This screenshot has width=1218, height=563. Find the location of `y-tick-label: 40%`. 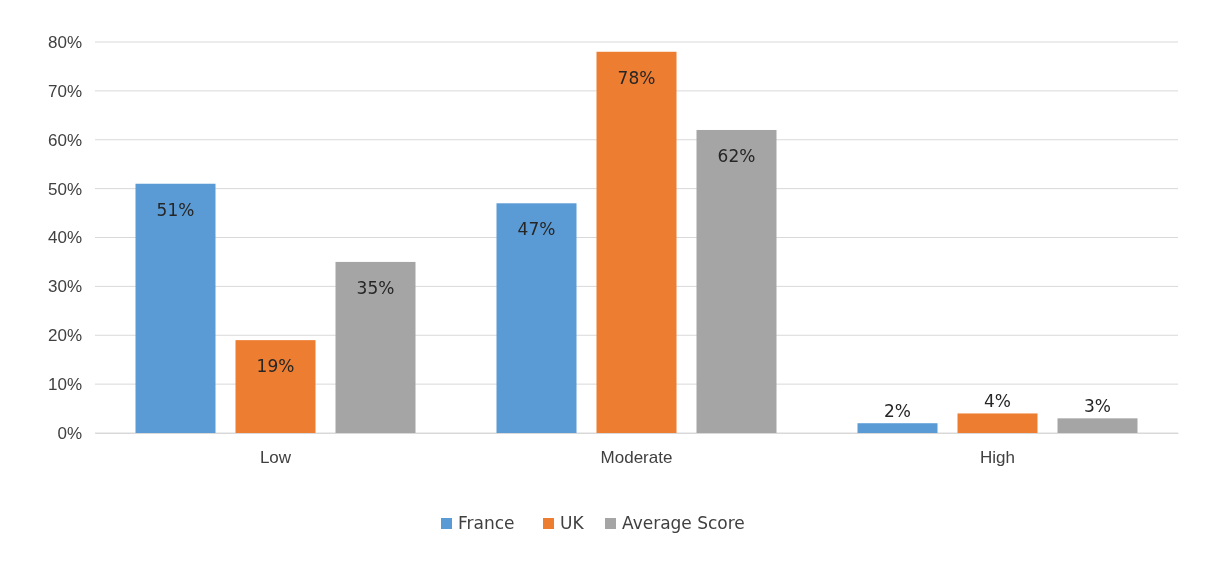

y-tick-label: 40% is located at coordinates (64, 238).